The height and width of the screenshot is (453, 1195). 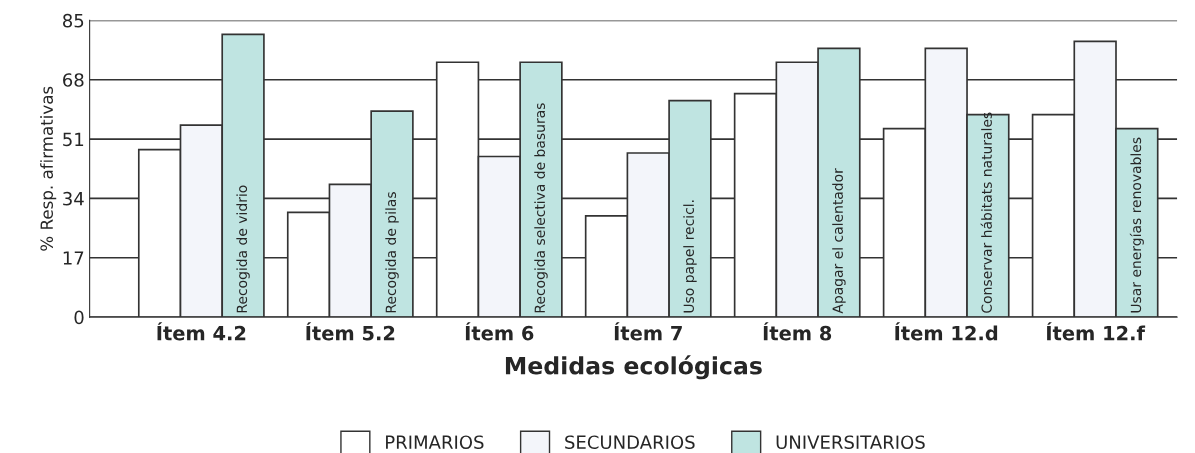 What do you see at coordinates (73, 139) in the screenshot?
I see `y-tick-label: 51` at bounding box center [73, 139].